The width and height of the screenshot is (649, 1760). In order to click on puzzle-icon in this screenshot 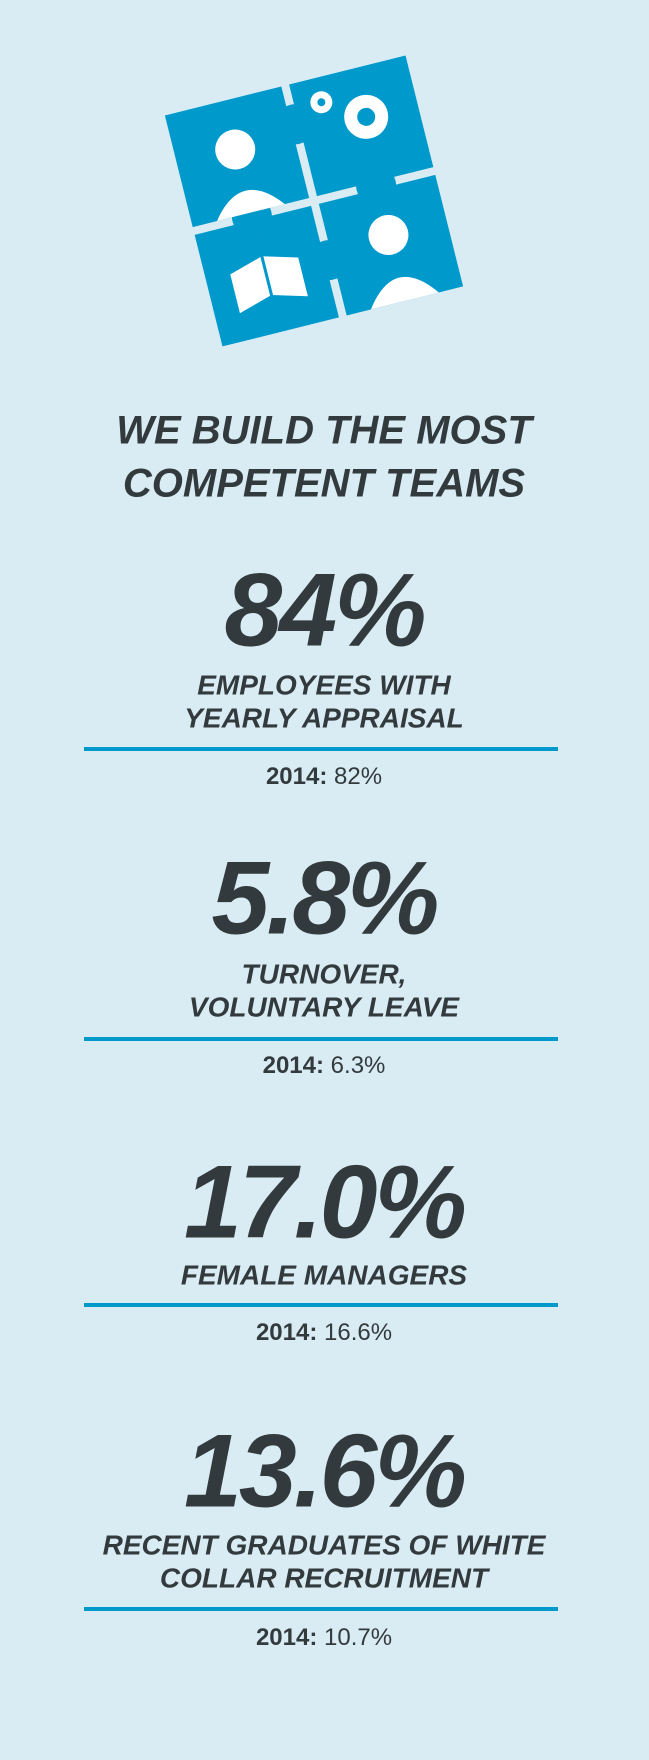, I will do `click(314, 201)`.